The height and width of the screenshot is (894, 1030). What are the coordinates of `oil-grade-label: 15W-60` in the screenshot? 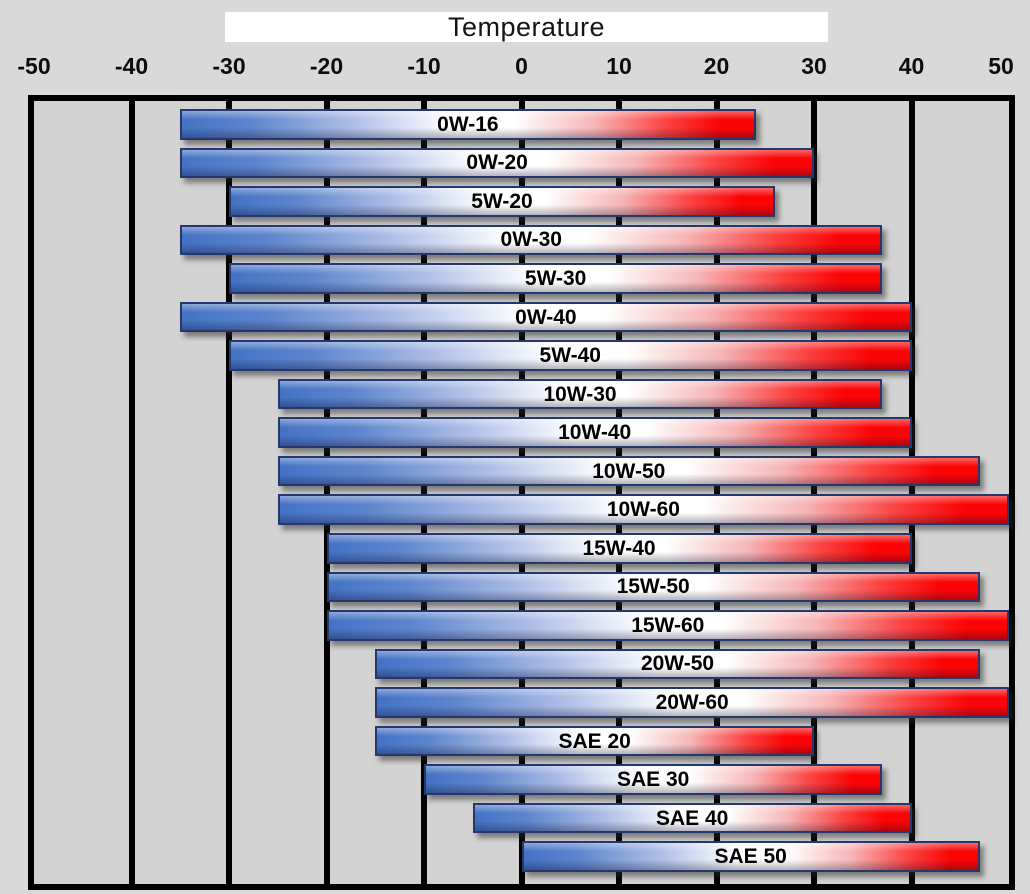 It's located at (668, 625).